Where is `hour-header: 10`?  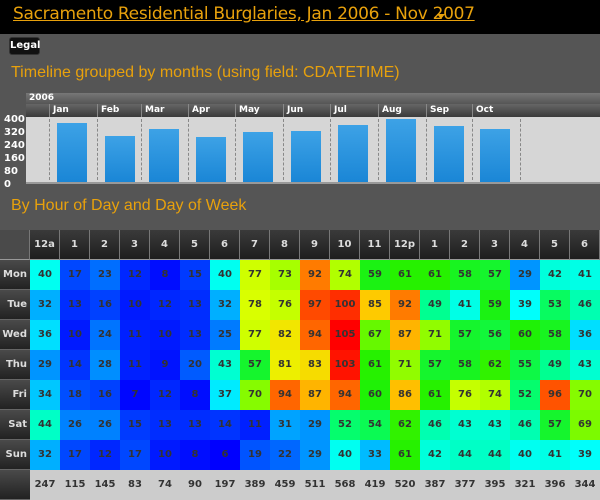
hour-header: 10 is located at coordinates (345, 245).